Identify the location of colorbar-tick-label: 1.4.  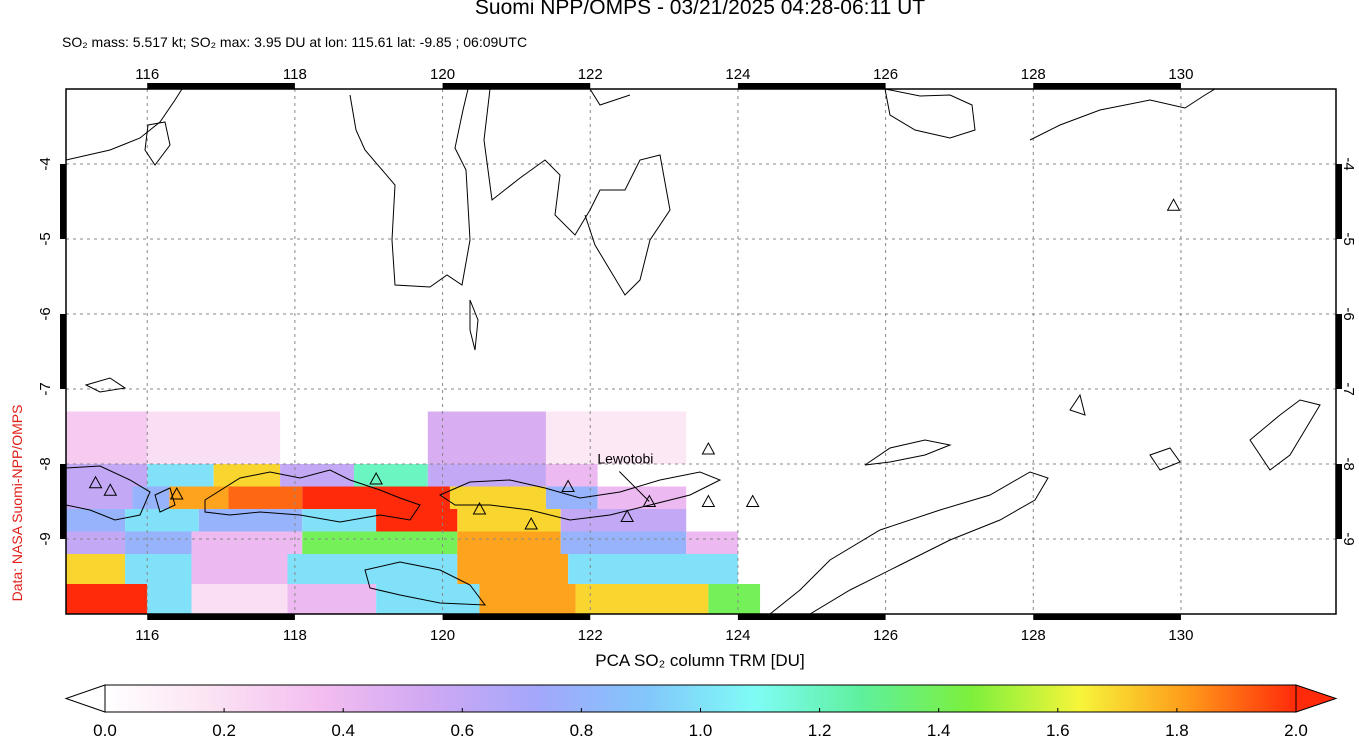
(939, 730).